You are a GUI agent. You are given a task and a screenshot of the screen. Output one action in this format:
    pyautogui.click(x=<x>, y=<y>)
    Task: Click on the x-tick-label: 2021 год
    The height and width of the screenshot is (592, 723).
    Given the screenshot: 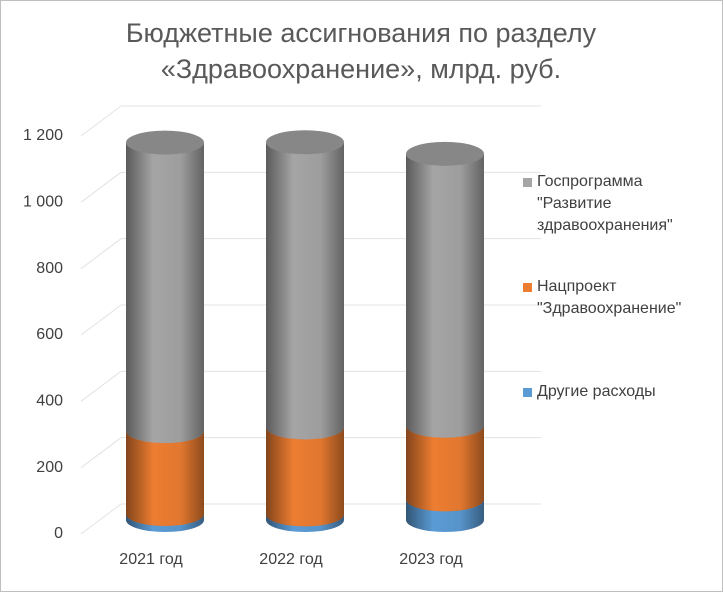 What is the action you would take?
    pyautogui.click(x=151, y=559)
    